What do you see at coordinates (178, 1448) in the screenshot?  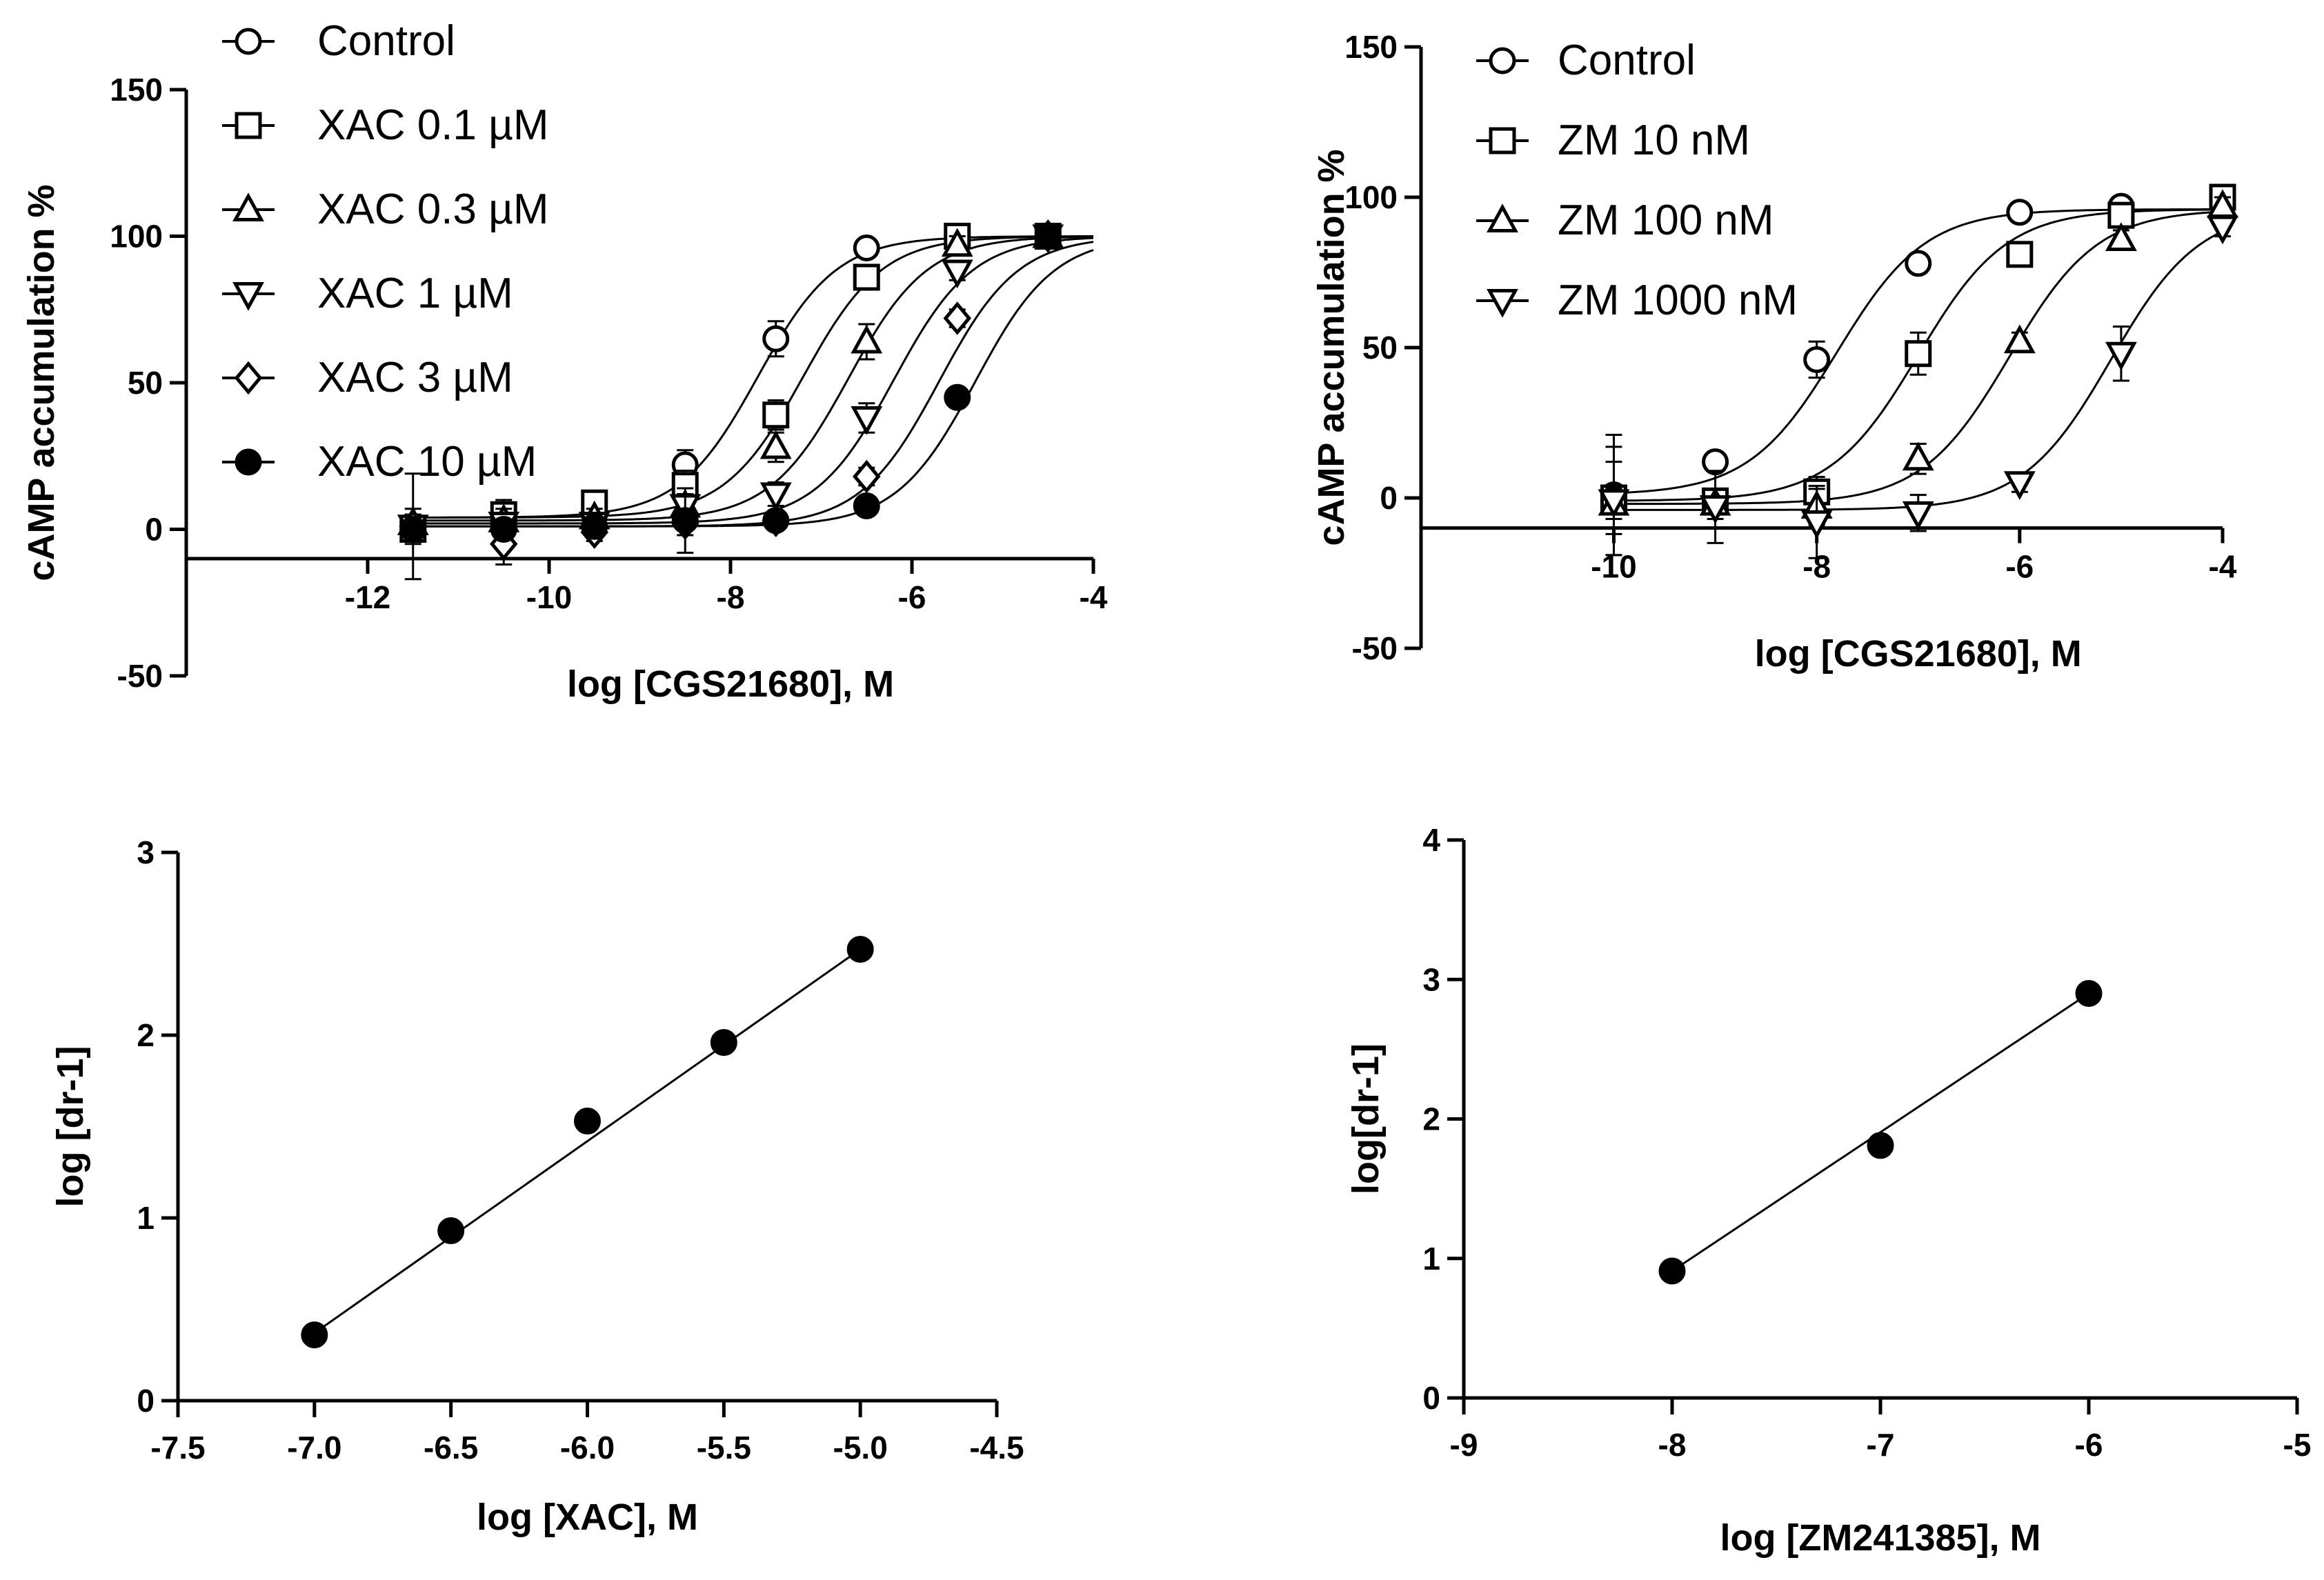 I see `x-tick-label: -7.5` at bounding box center [178, 1448].